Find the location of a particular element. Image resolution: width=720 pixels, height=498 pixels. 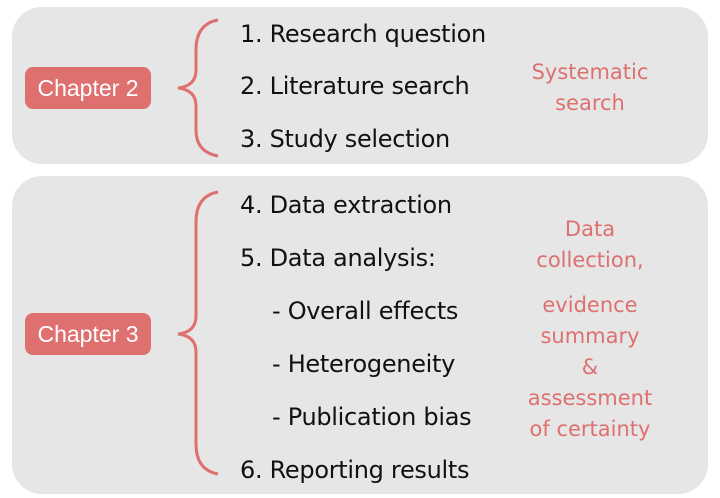

step-data-extraction: 4. Data extraction is located at coordinates (346, 205).